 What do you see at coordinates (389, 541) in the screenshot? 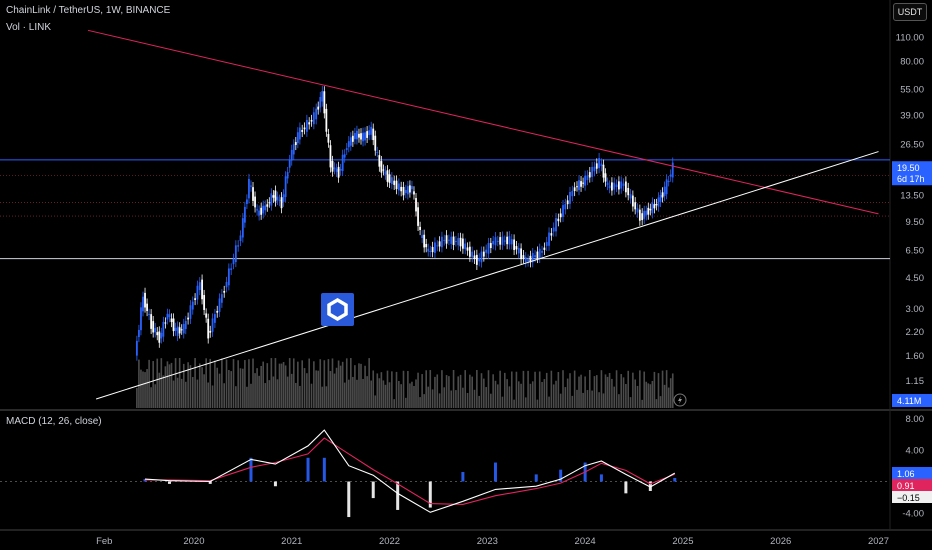
I see `time-tick-label: 2022` at bounding box center [389, 541].